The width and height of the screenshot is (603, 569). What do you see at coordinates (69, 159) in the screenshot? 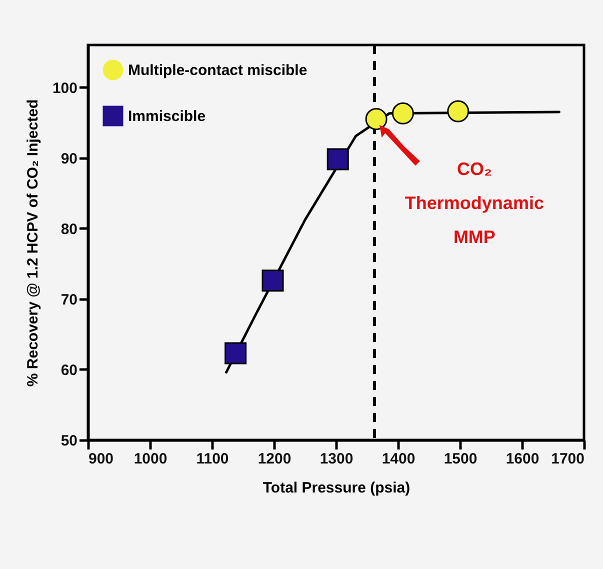
I see `y-tick-label: 90` at bounding box center [69, 159].